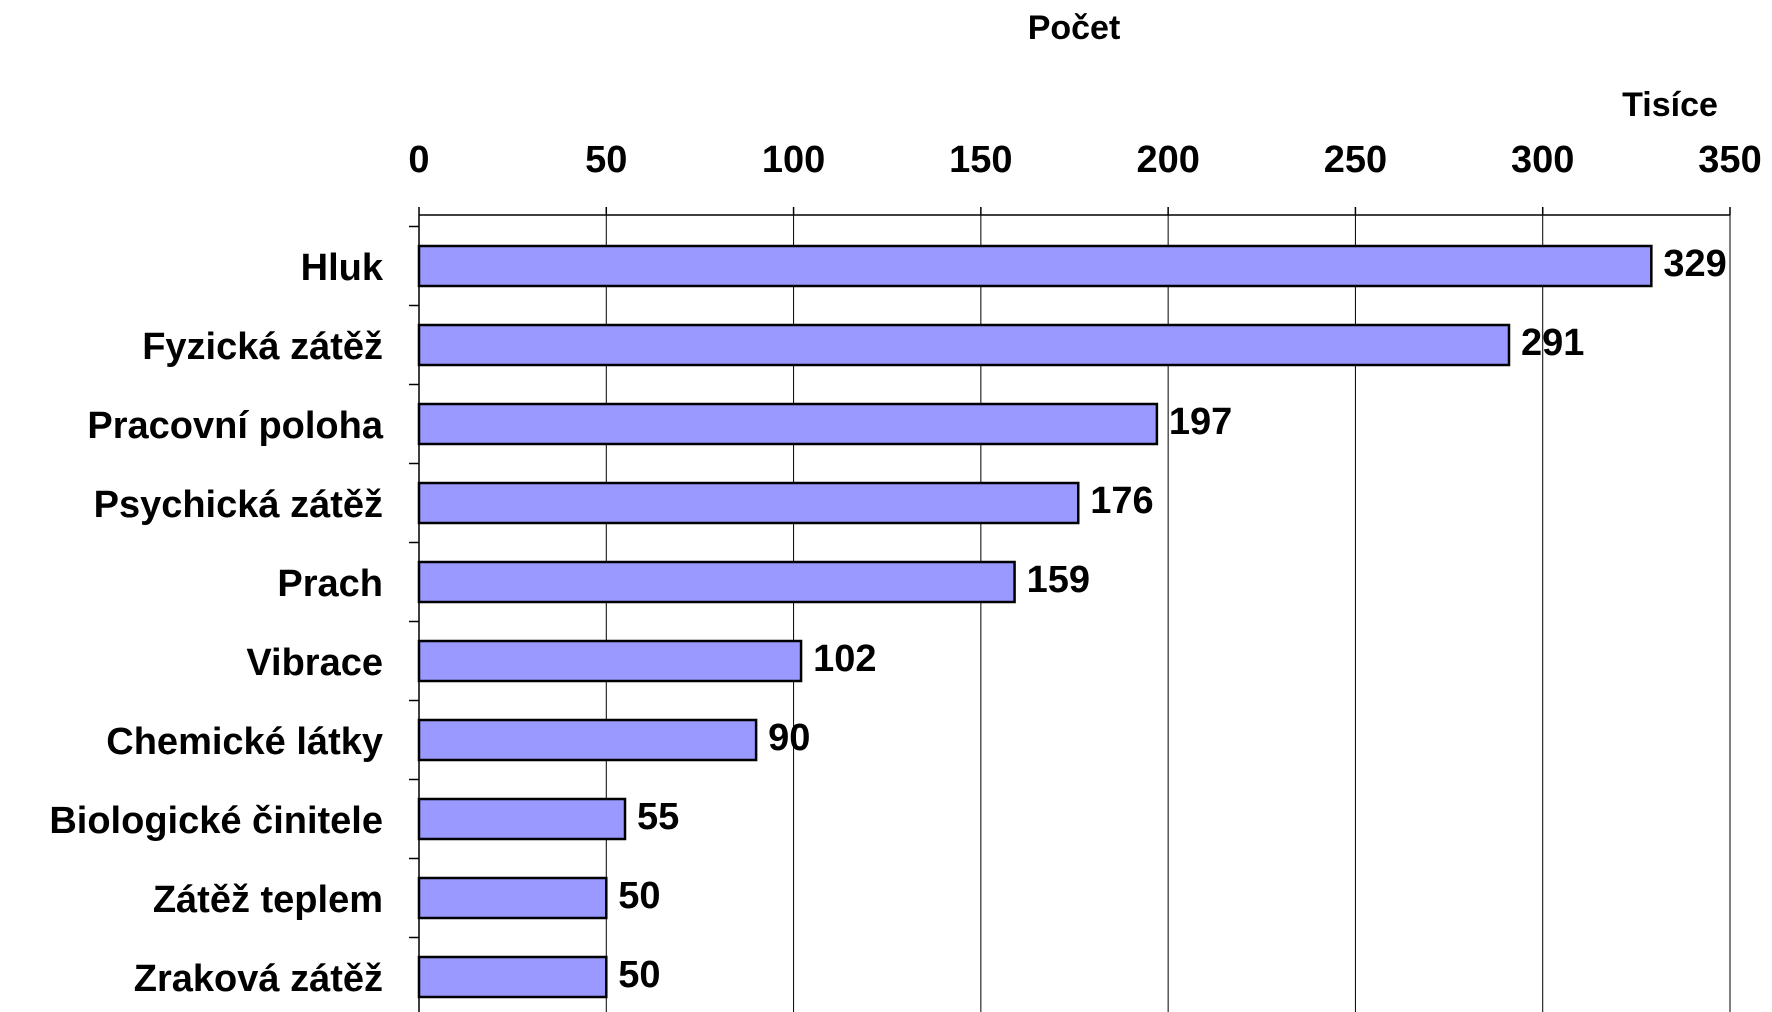  I want to click on data-label: 55, so click(658, 817).